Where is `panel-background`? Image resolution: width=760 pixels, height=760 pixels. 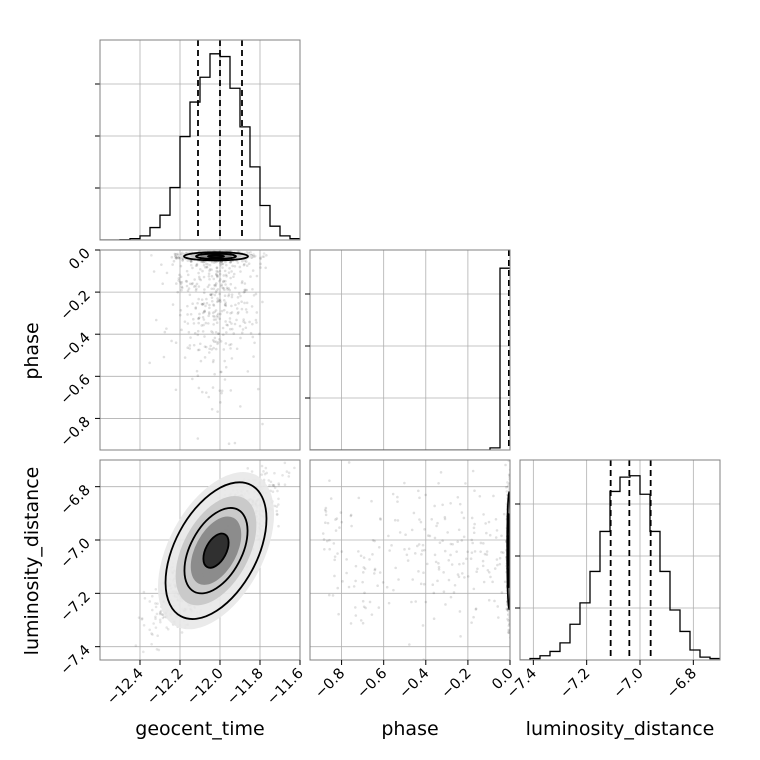
panel-background is located at coordinates (410, 350).